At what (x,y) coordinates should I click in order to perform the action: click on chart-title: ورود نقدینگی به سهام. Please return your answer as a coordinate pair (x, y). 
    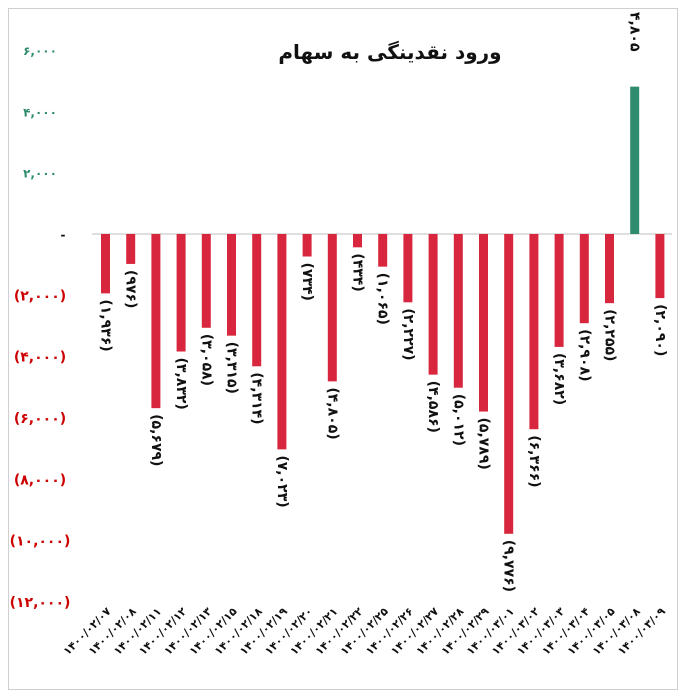
    Looking at the image, I should click on (390, 52).